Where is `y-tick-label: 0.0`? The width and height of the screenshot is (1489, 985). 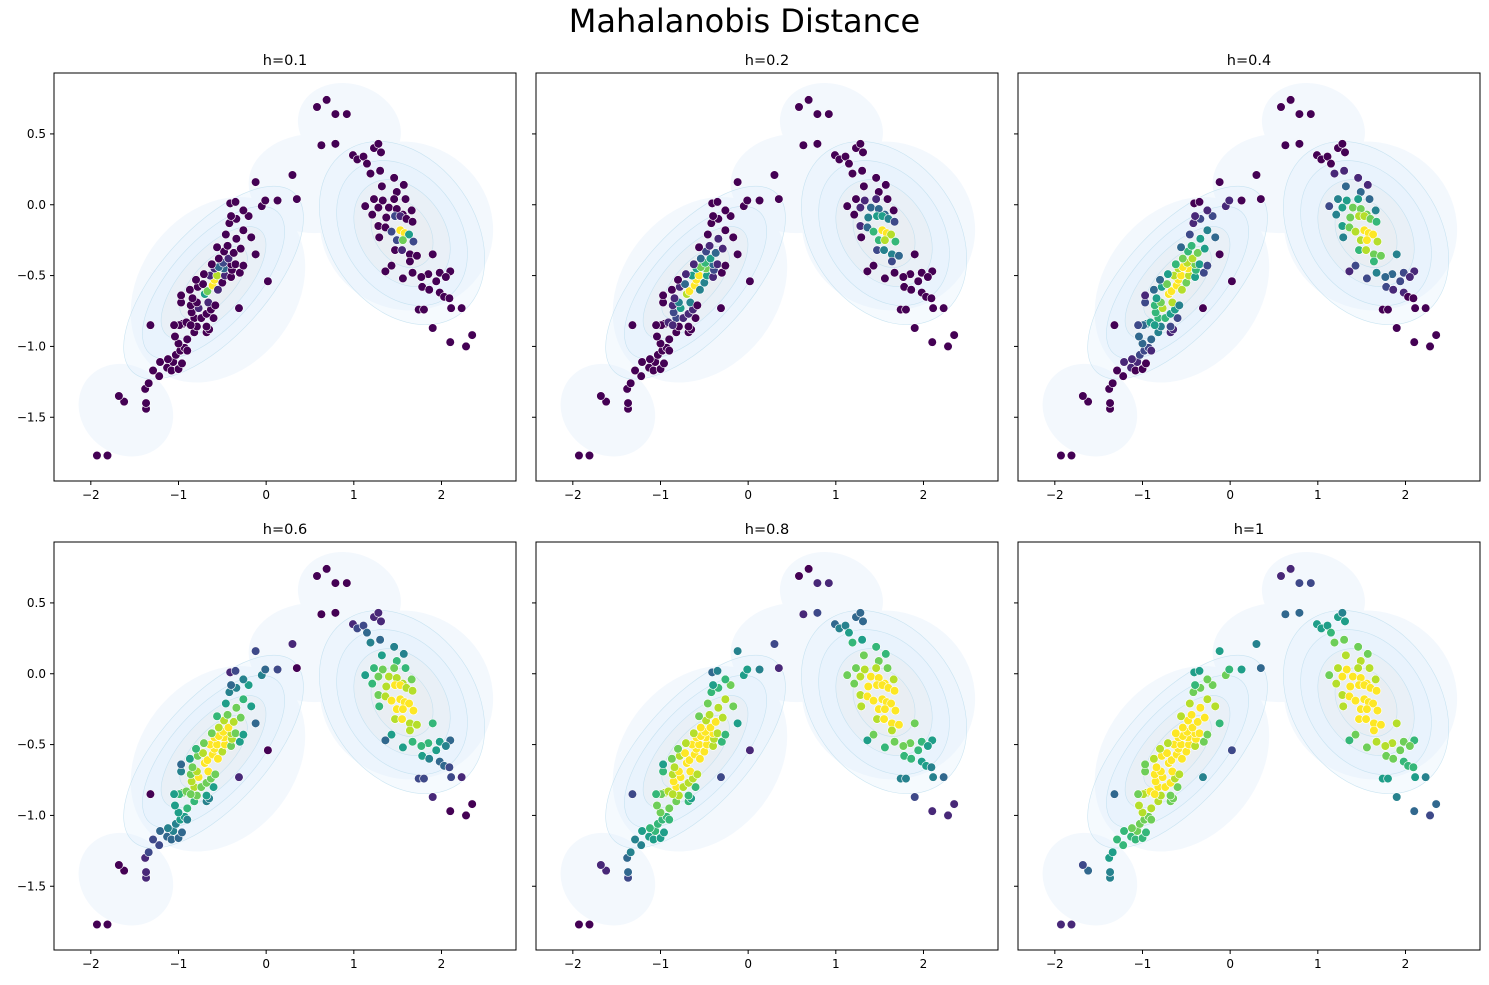 y-tick-label: 0.0 is located at coordinates (36, 674).